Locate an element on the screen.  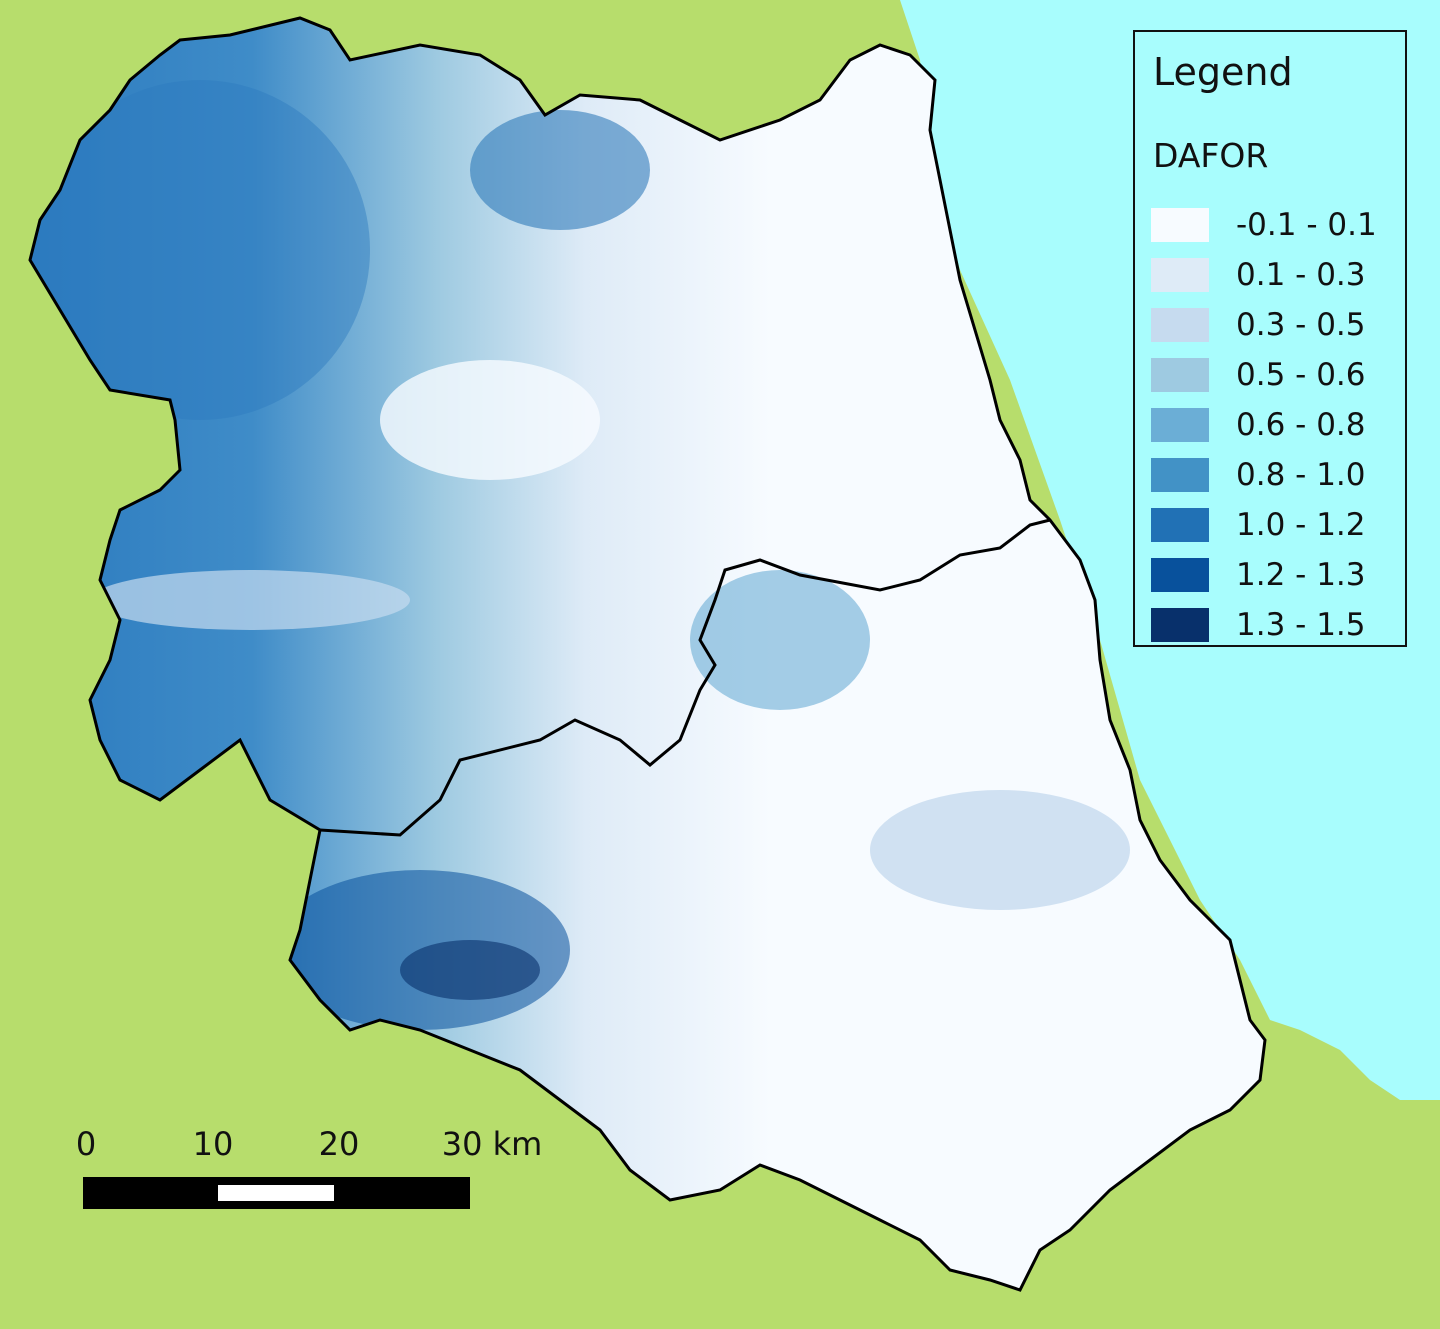
legend-item: 0.8 - 1.0 is located at coordinates (1264, 475).